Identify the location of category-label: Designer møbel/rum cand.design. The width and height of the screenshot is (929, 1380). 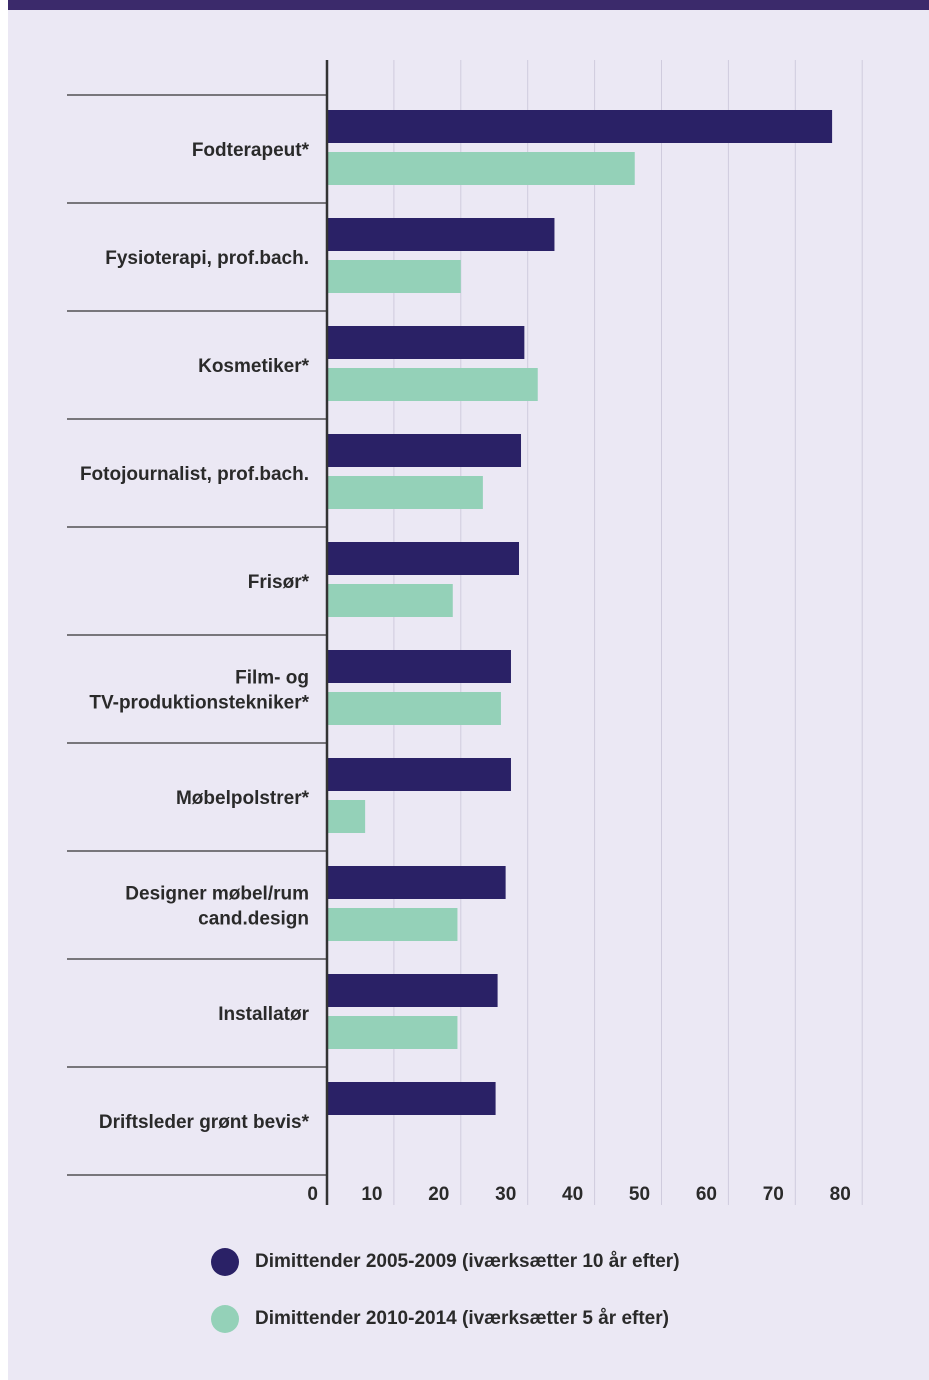
(217, 907).